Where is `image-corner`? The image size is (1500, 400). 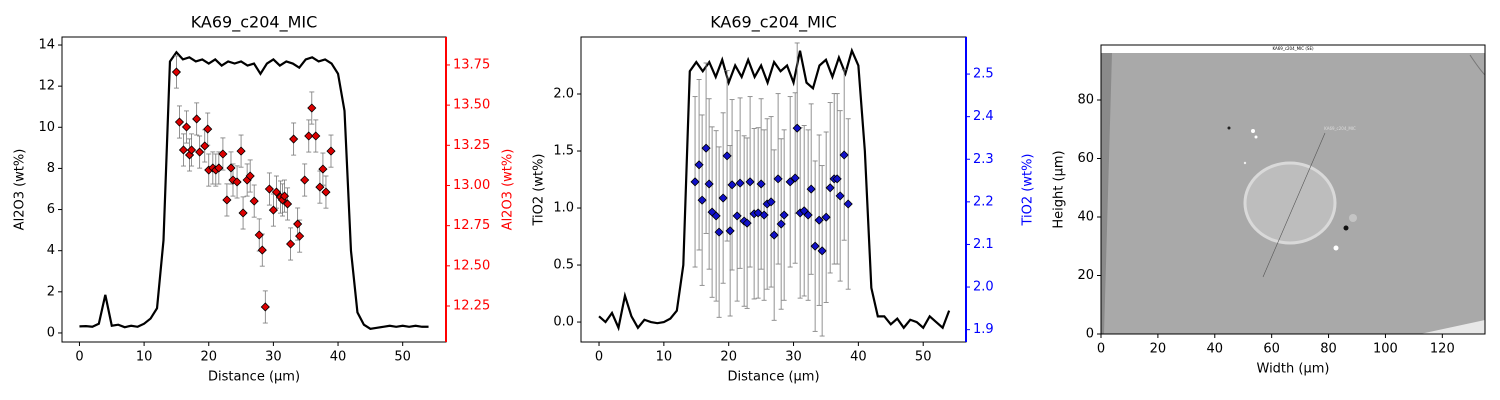 image-corner is located at coordinates (1452, 327).